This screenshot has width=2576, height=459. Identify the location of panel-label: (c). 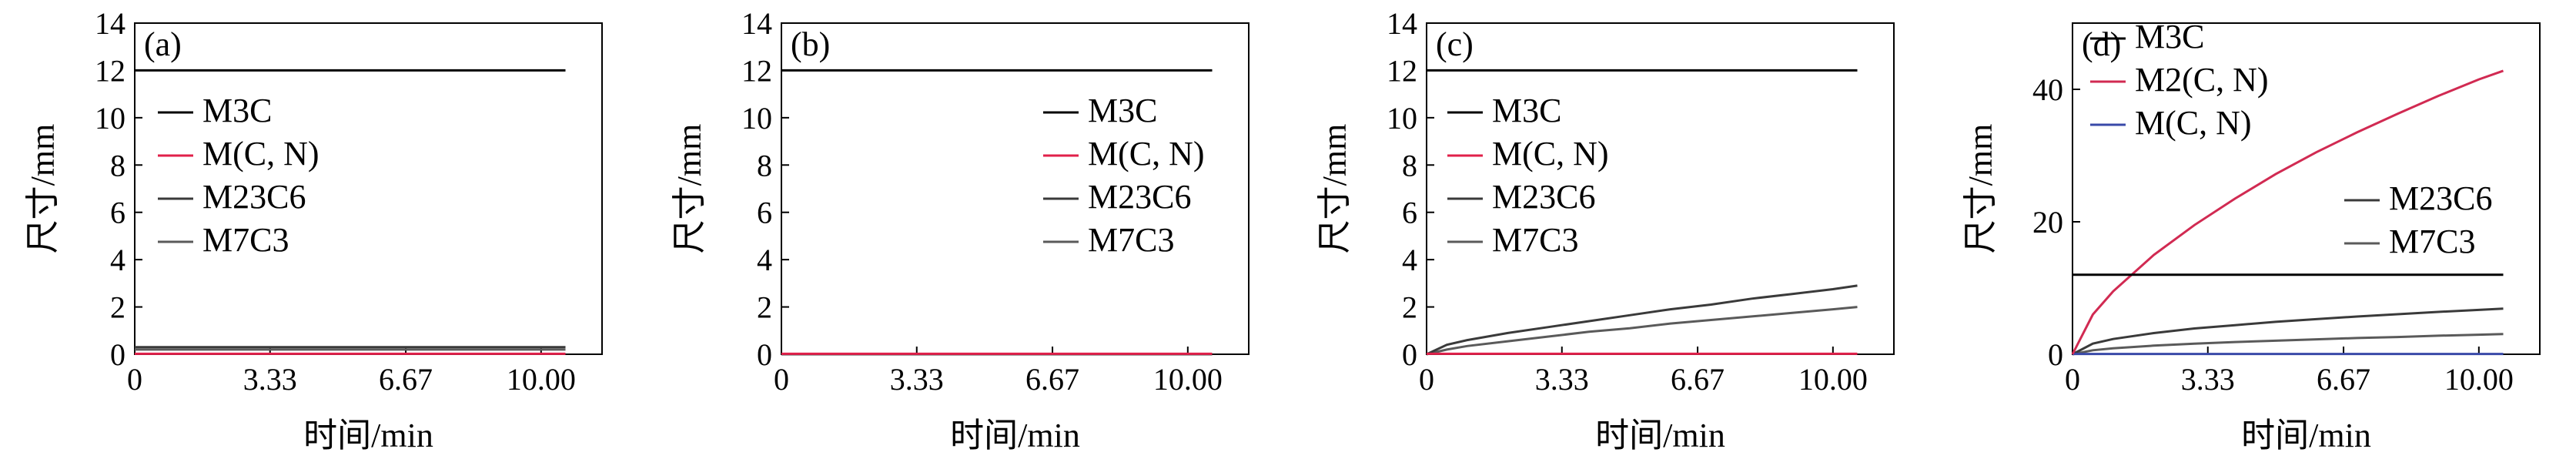
(1455, 44).